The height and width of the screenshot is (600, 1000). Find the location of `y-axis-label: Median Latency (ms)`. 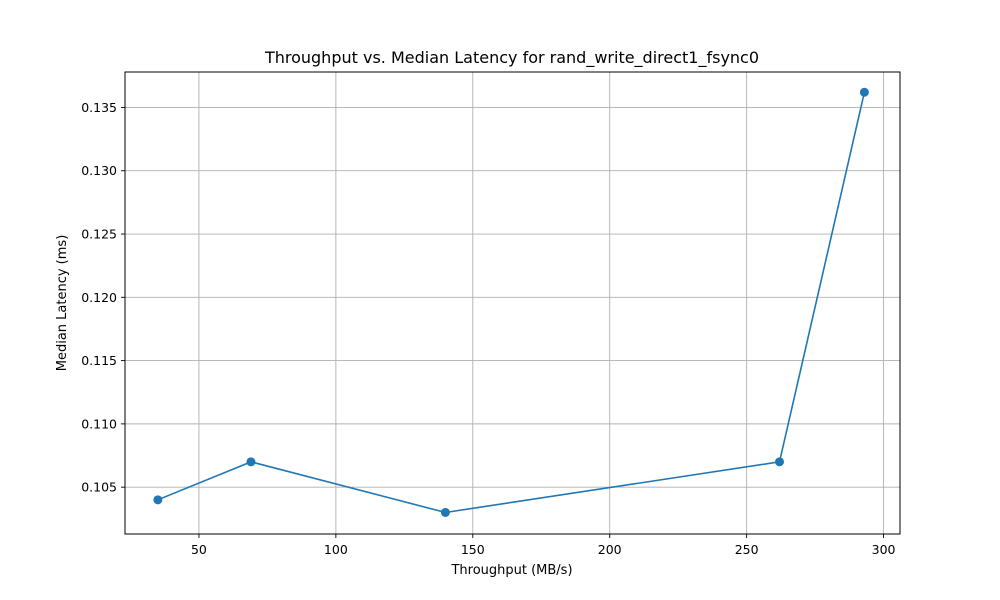

y-axis-label: Median Latency (ms) is located at coordinates (62, 303).